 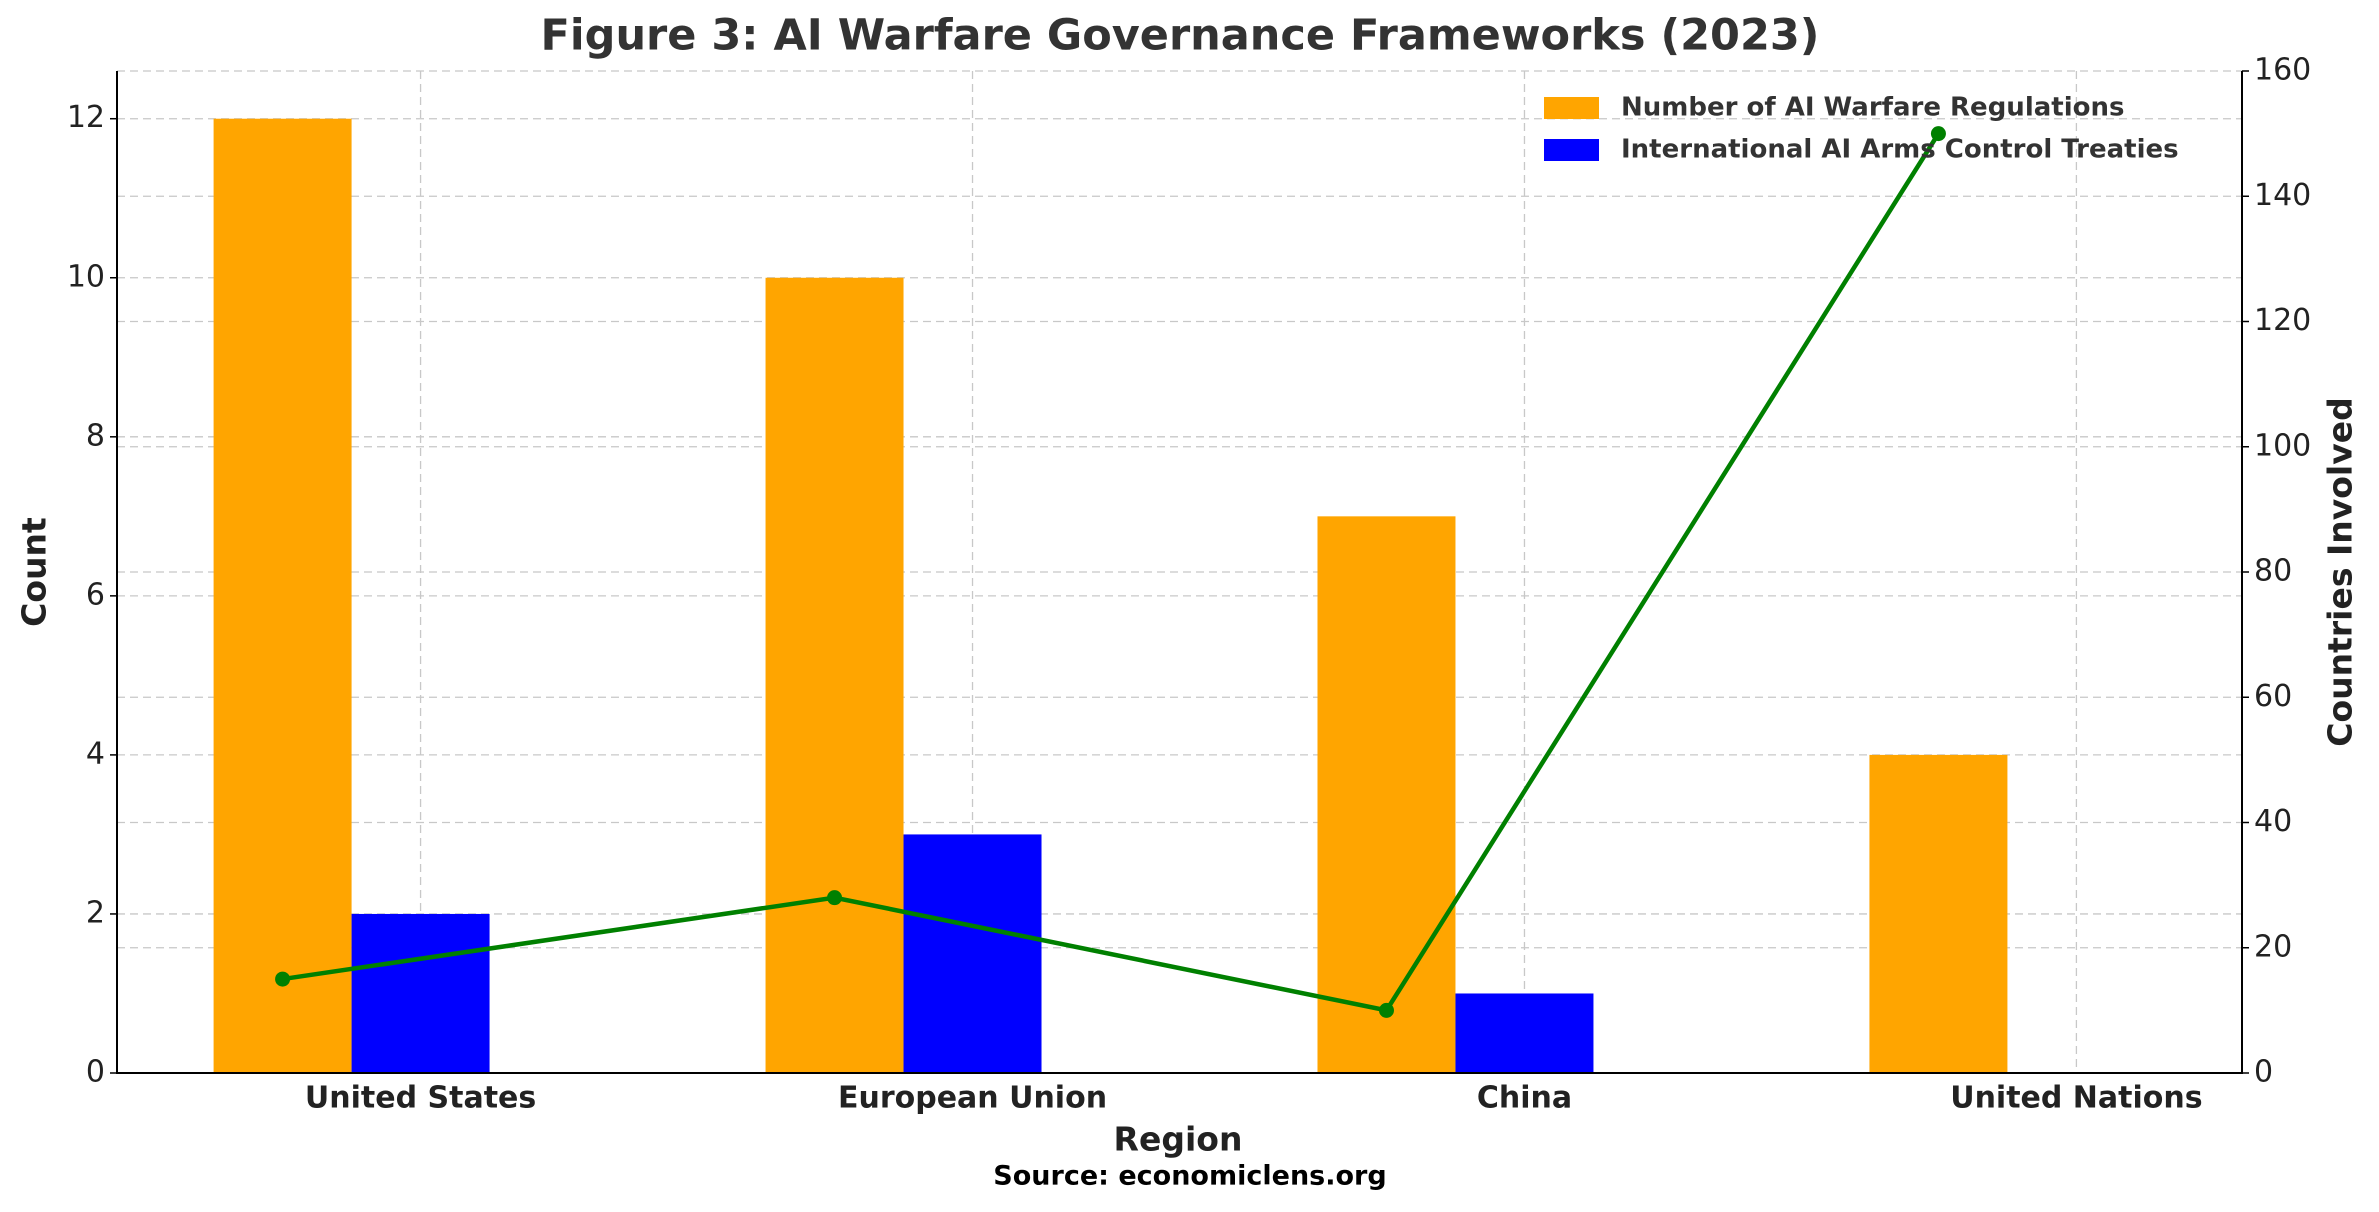 I want to click on y2-tick-label: 80, so click(x=2273, y=571).